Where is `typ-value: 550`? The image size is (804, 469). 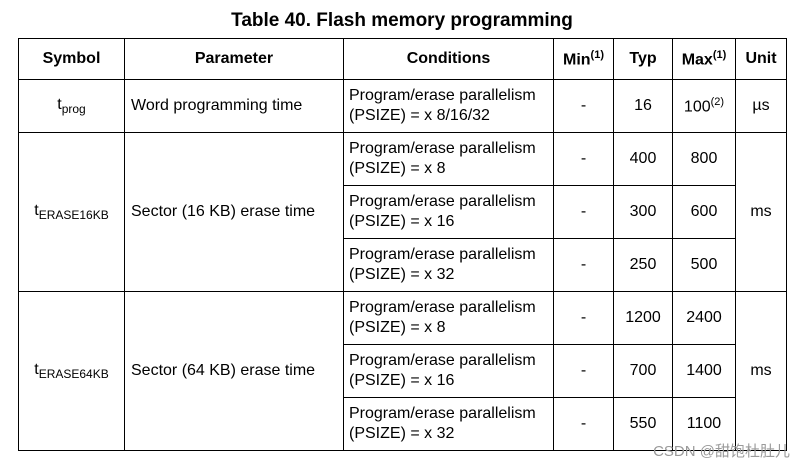
typ-value: 550 is located at coordinates (643, 423).